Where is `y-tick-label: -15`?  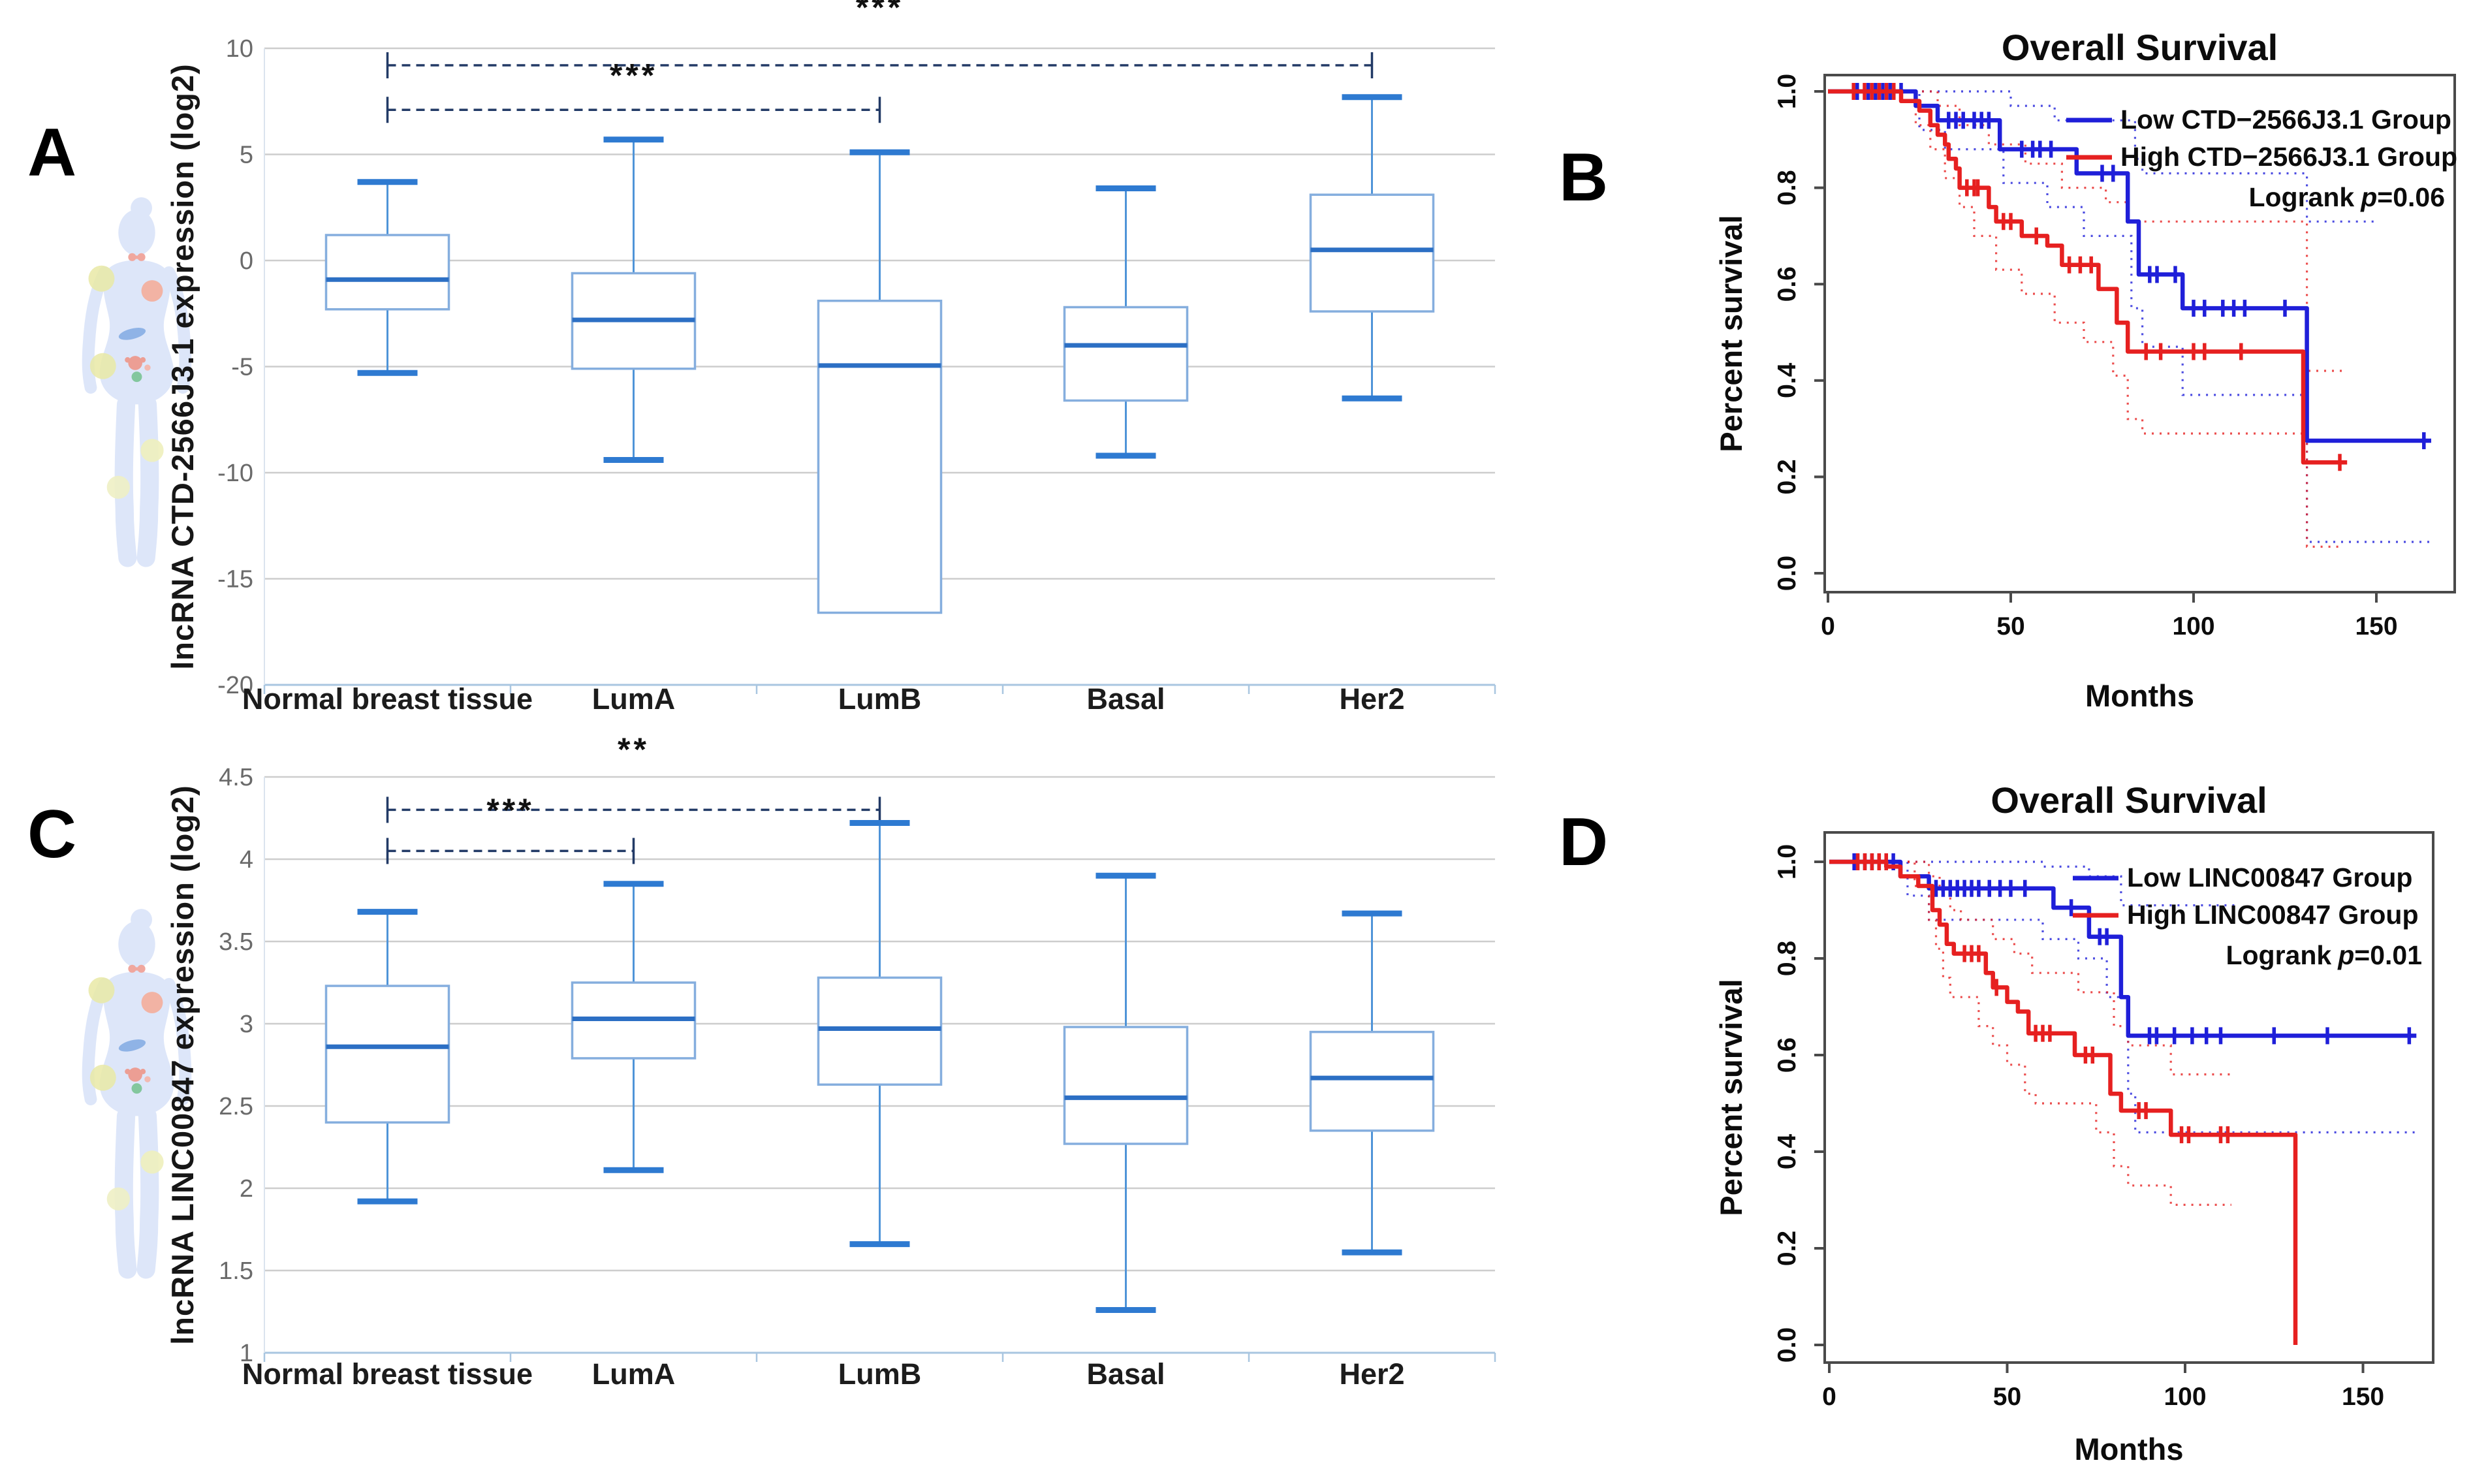 y-tick-label: -15 is located at coordinates (235, 579).